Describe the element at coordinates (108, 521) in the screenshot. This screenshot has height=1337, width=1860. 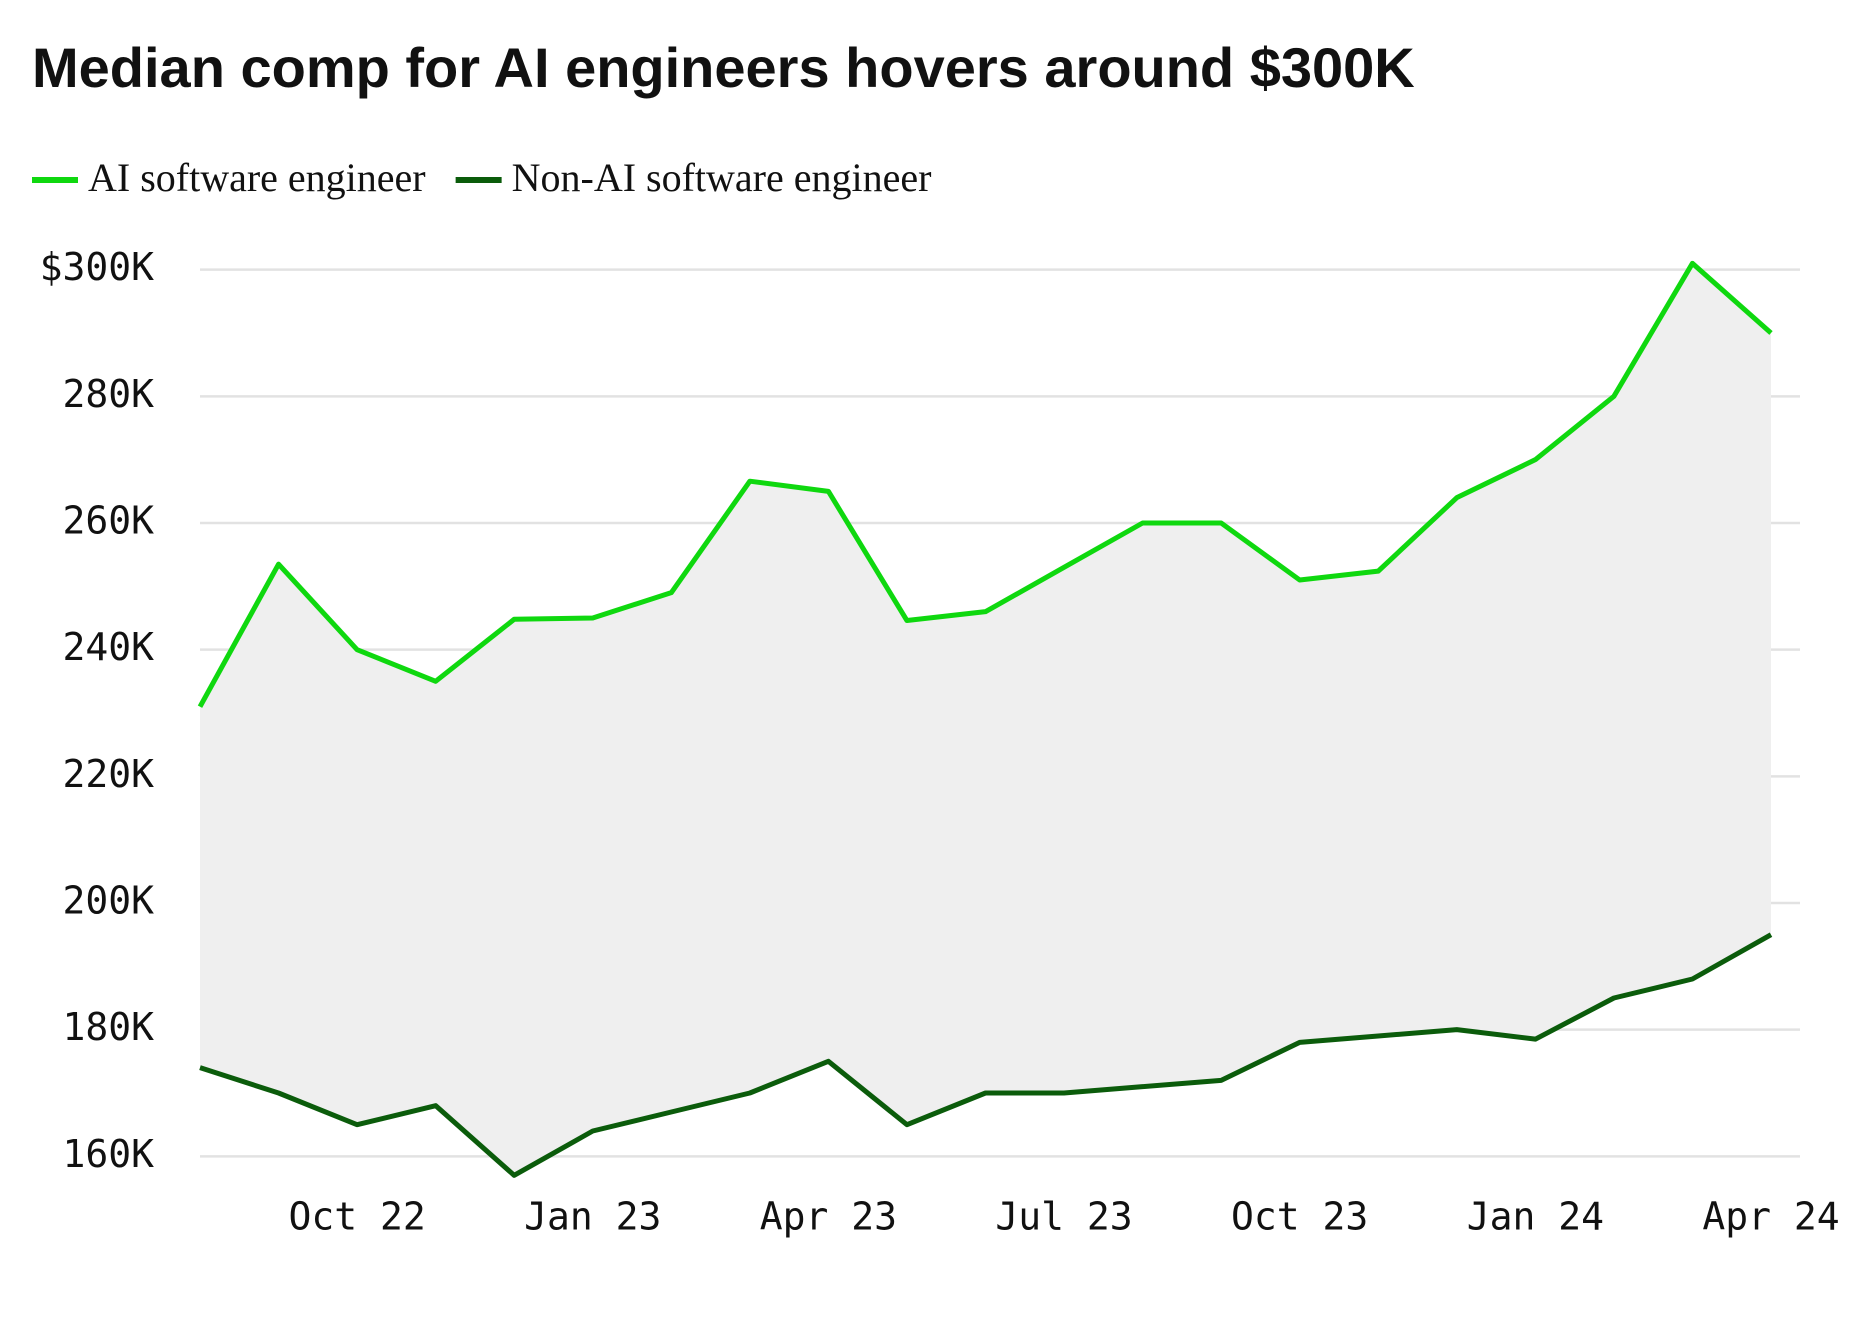
I see `y-tick-label: 260K` at that location.